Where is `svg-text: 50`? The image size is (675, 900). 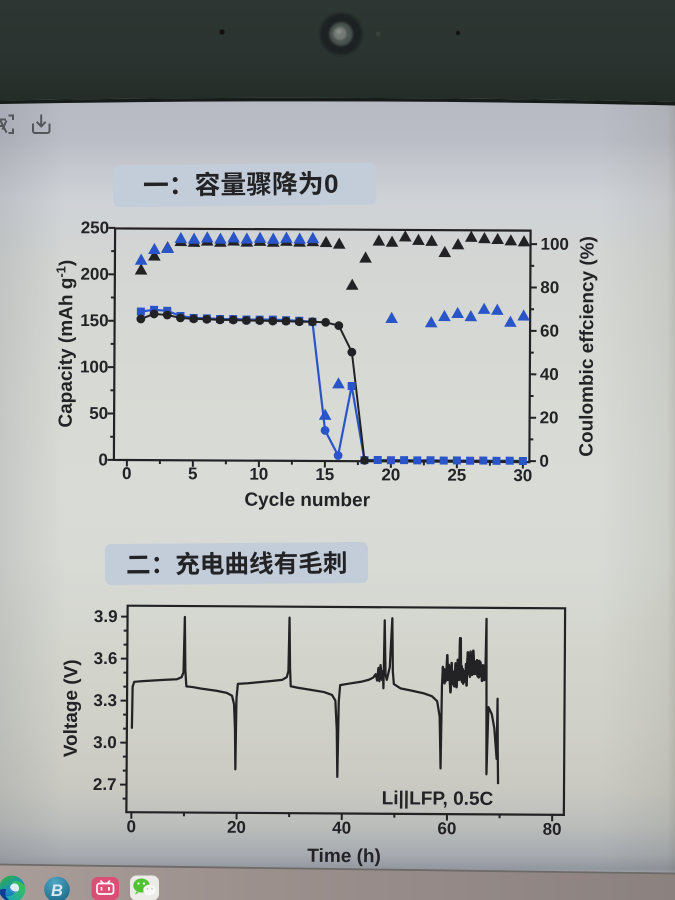 svg-text: 50 is located at coordinates (98, 413).